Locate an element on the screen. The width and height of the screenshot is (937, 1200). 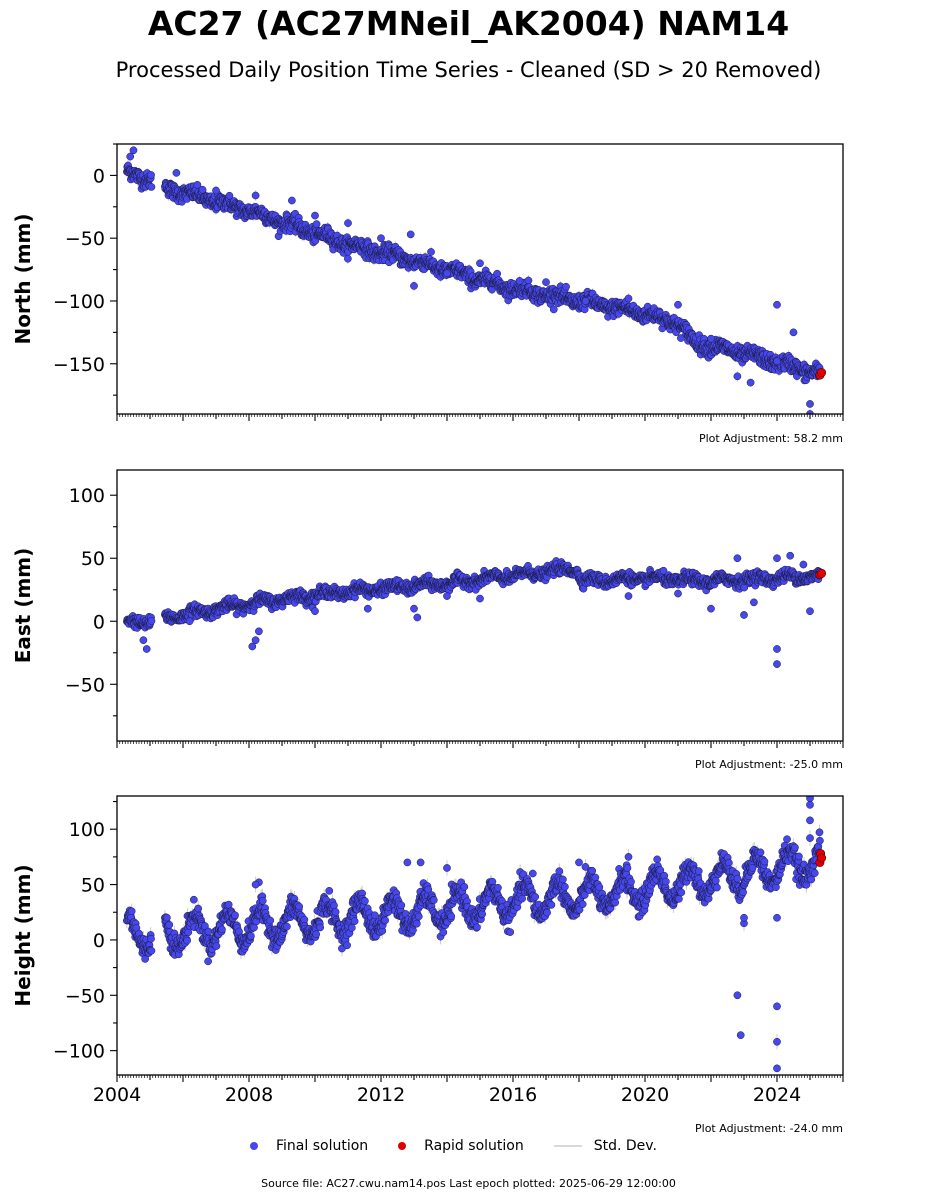
y-tick-label: 0 is located at coordinates (99, 176).